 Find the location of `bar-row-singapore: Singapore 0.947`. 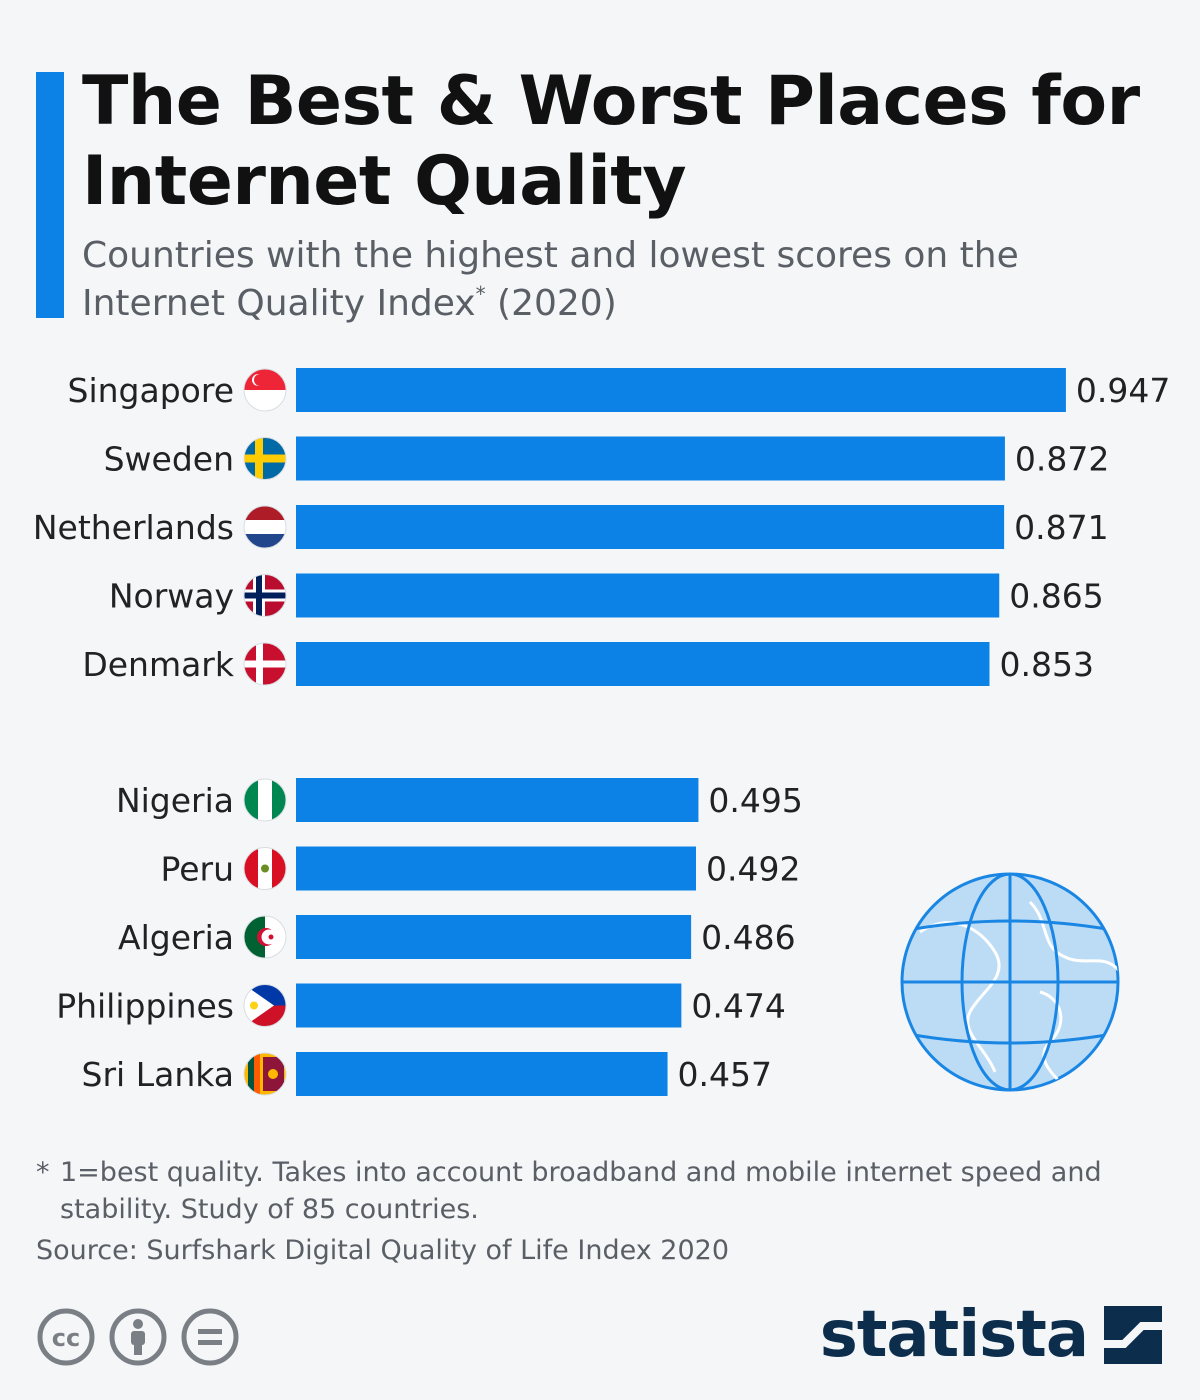

bar-row-singapore: Singapore 0.947 is located at coordinates (619, 390).